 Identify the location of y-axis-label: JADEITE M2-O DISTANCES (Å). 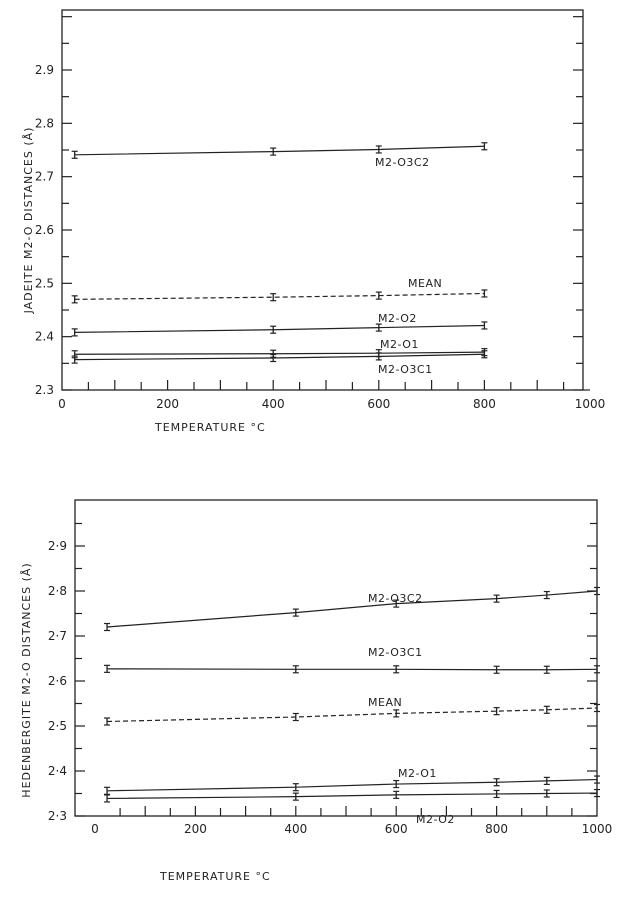
(28, 221).